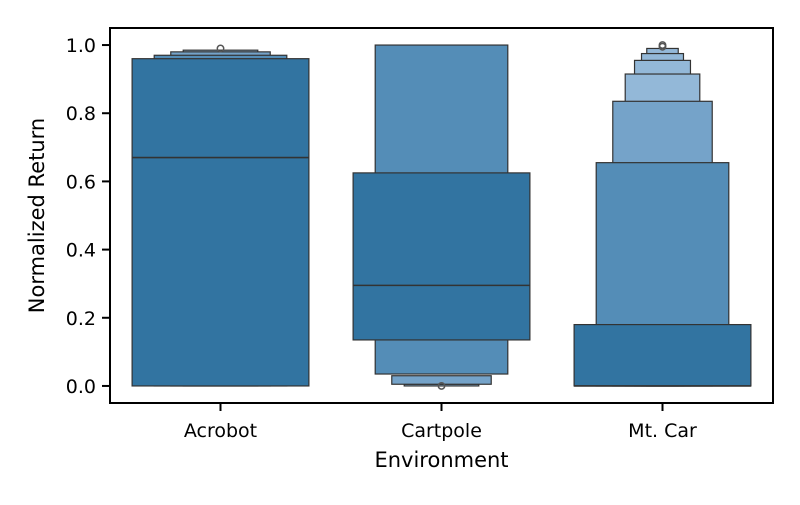  Describe the element at coordinates (81, 319) in the screenshot. I see `y-tick-label: 0.2` at that location.